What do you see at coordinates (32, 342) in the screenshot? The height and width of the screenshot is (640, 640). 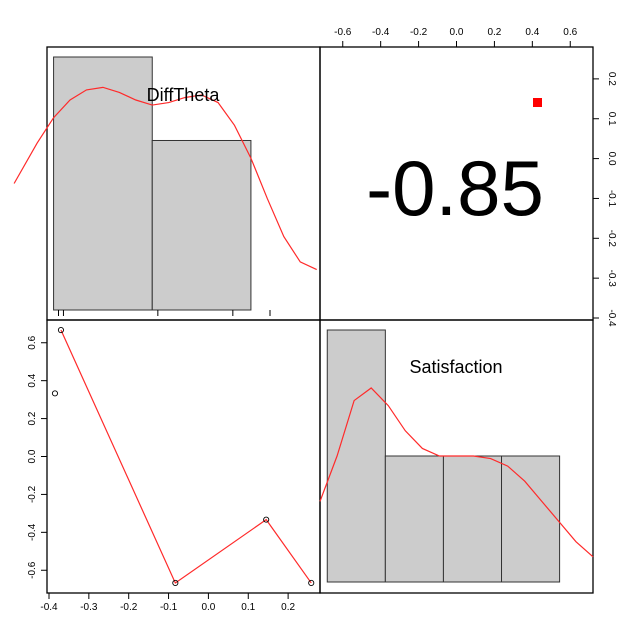 I see `left-axis-label-6: 0.6` at bounding box center [32, 342].